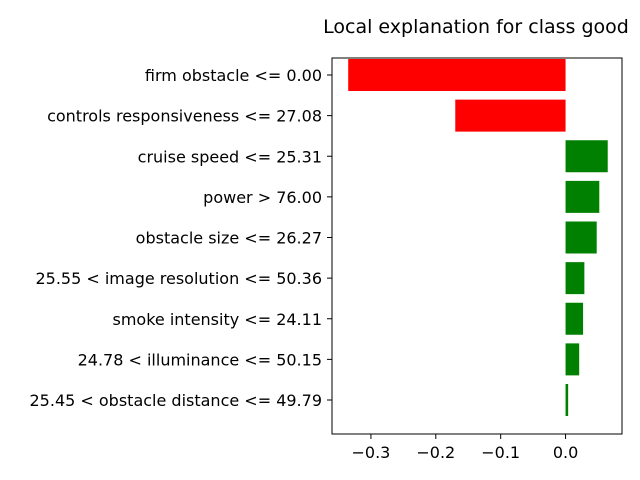  I want to click on x-axis-ticks: −0.3 −0.2 −0.1 0.0, so click(464, 448).